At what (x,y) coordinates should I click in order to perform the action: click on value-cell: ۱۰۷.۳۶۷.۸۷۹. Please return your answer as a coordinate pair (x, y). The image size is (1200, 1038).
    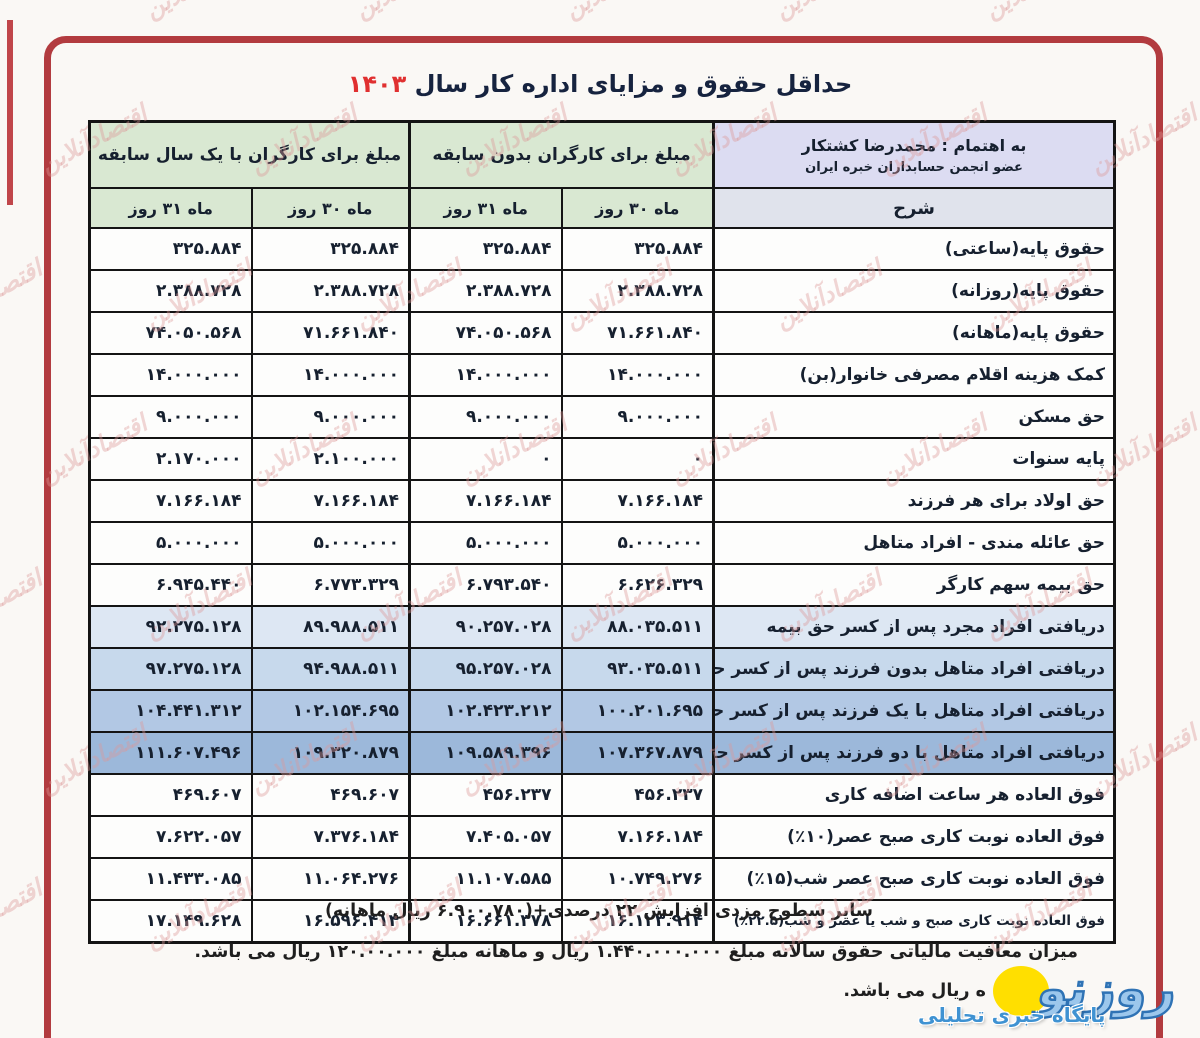
    Looking at the image, I should click on (637, 753).